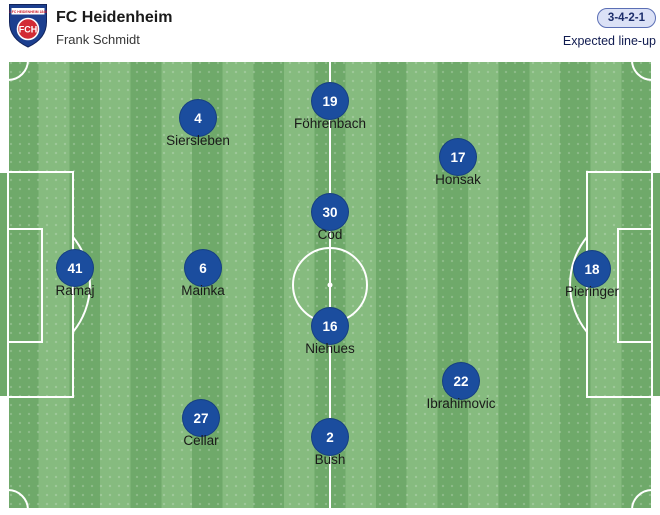  I want to click on svg-text: 1.FC HEIDENHEIM 1846, so click(28, 12).